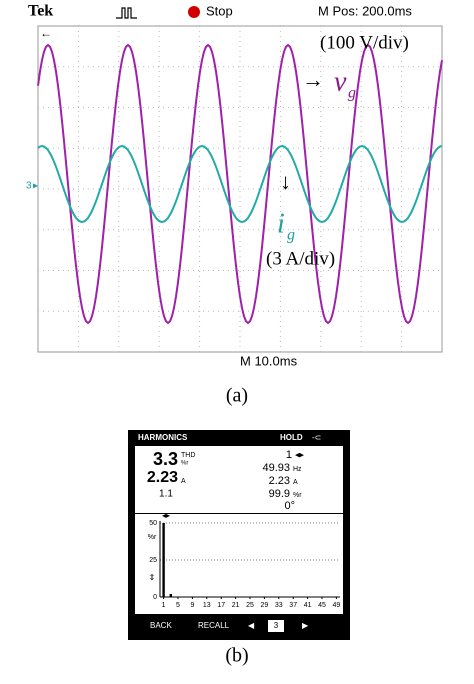  What do you see at coordinates (162, 477) in the screenshot?
I see `current-value: 2.23` at bounding box center [162, 477].